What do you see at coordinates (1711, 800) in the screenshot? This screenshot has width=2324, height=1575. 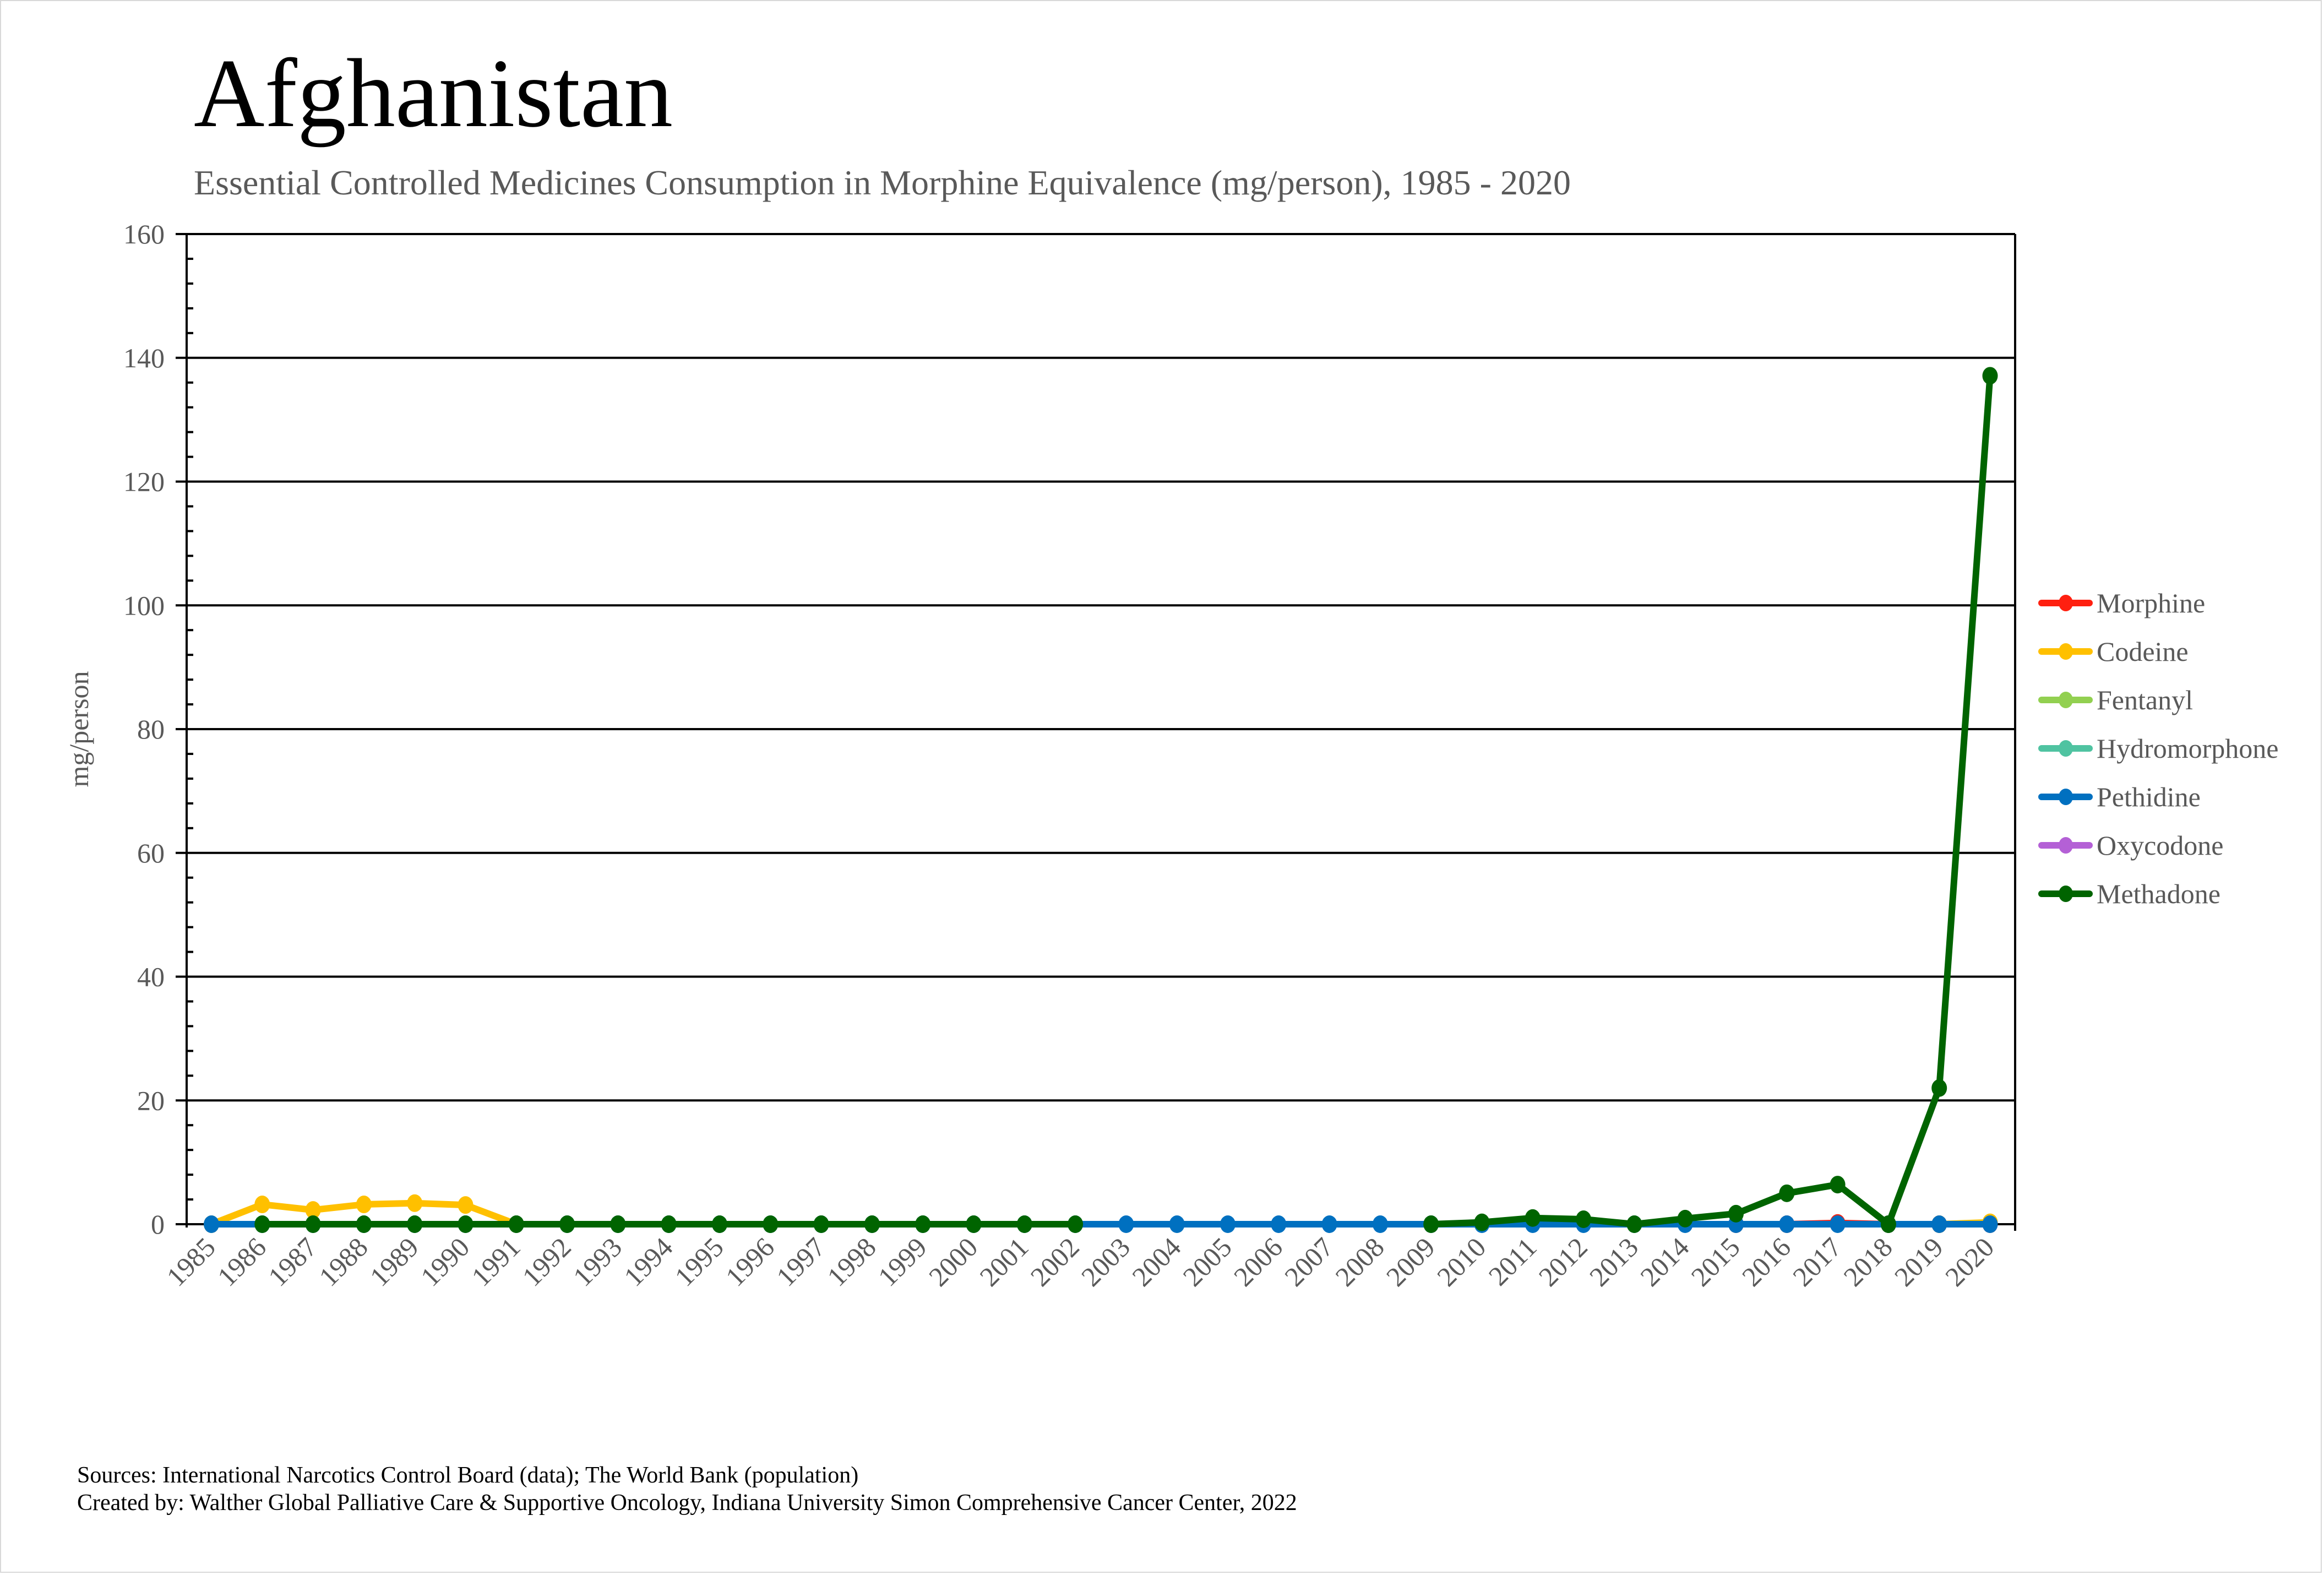 I see `series-line` at bounding box center [1711, 800].